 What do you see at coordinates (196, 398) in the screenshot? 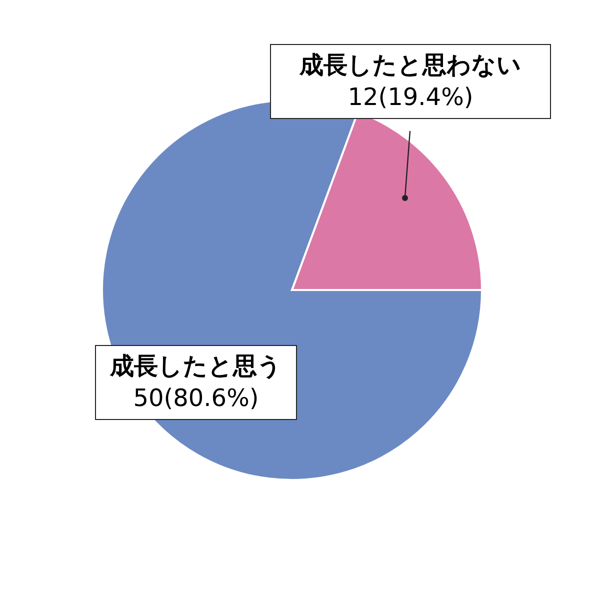
I see `data-label: 50(80.6%)` at bounding box center [196, 398].